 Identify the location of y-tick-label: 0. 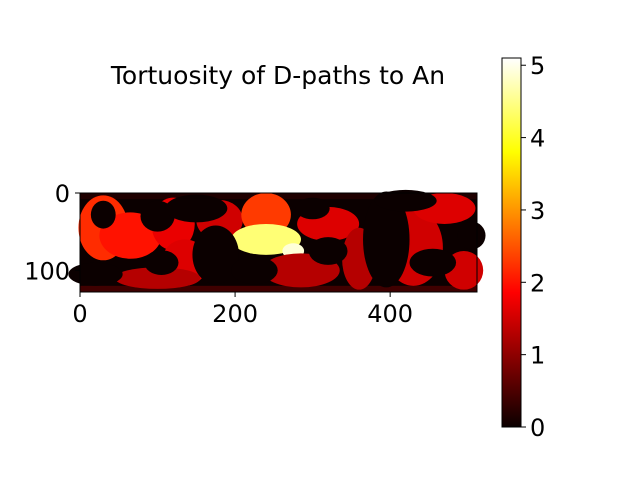
(62, 194).